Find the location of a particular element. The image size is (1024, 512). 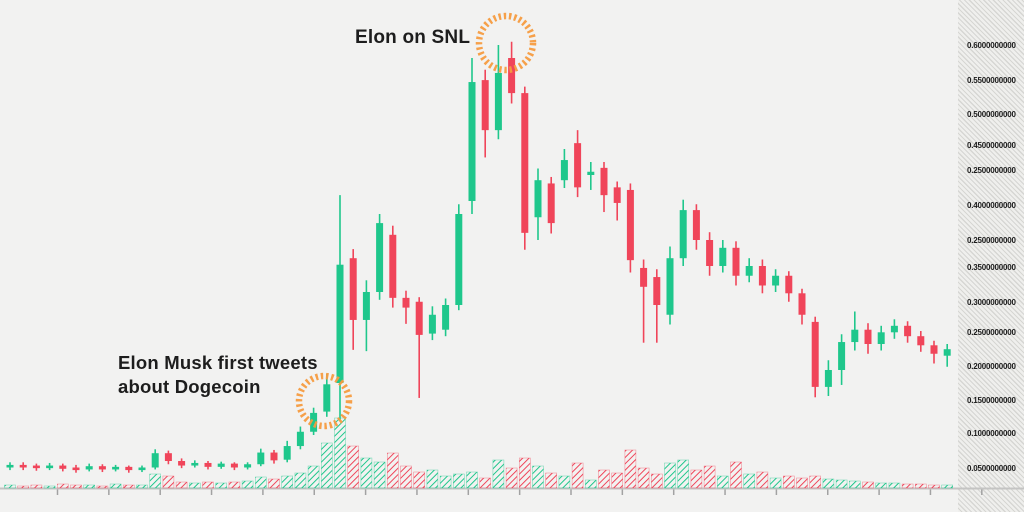

annotation-first-tweet-line1: Elon Musk first tweets is located at coordinates (218, 362).